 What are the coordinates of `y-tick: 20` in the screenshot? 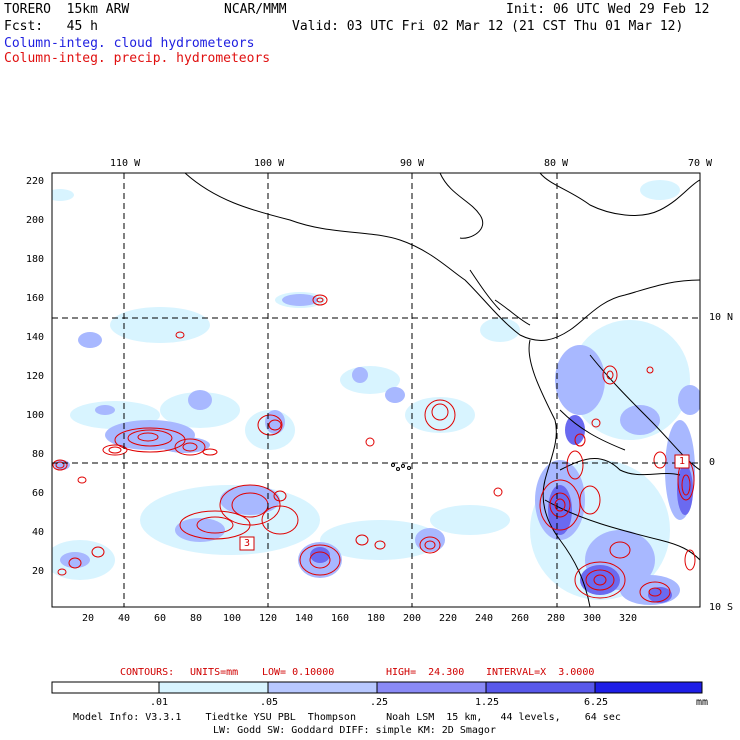 It's located at (38, 571).